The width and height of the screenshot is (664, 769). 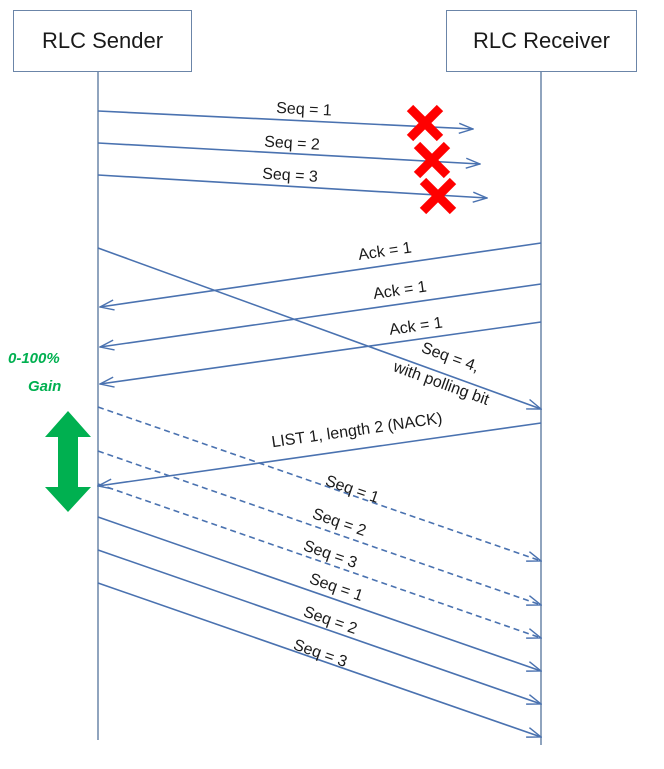 I want to click on gain-text: Gain, so click(x=45, y=386).